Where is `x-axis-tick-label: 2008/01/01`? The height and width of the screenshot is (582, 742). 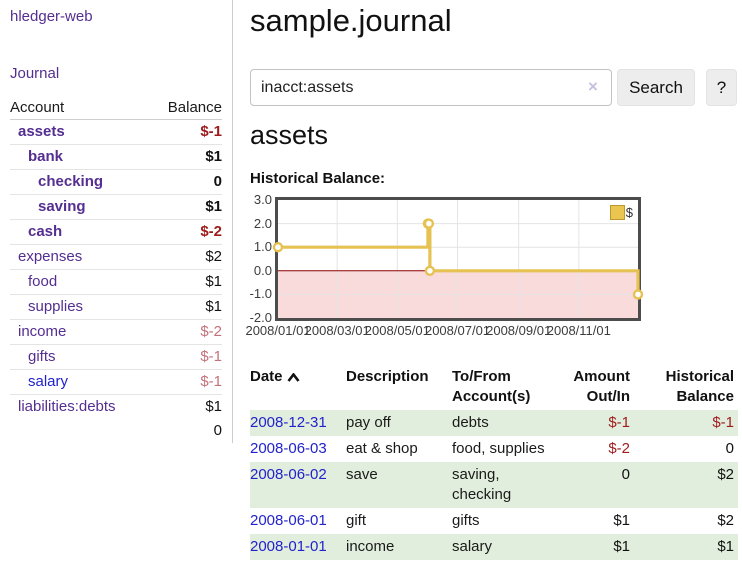 x-axis-tick-label: 2008/01/01 is located at coordinates (278, 330).